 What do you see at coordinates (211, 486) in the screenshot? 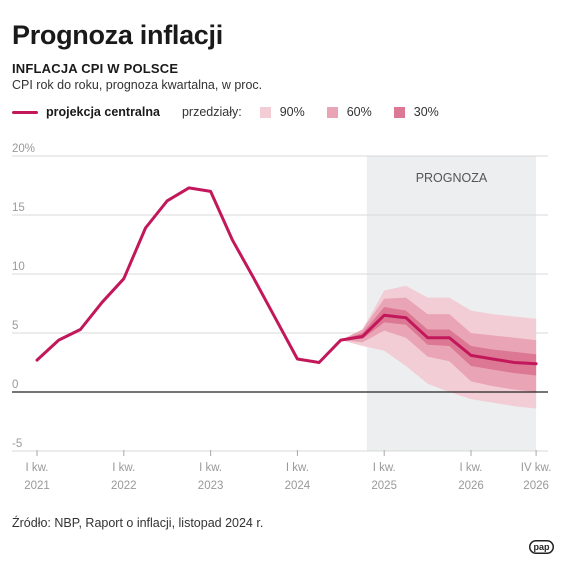
I see `x-tick-year: 2023` at bounding box center [211, 486].